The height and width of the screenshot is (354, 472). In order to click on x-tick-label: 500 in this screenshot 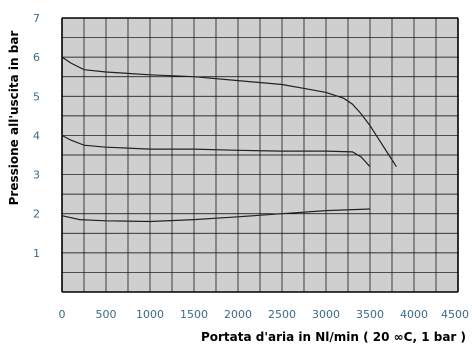, I will do `click(106, 314)`.